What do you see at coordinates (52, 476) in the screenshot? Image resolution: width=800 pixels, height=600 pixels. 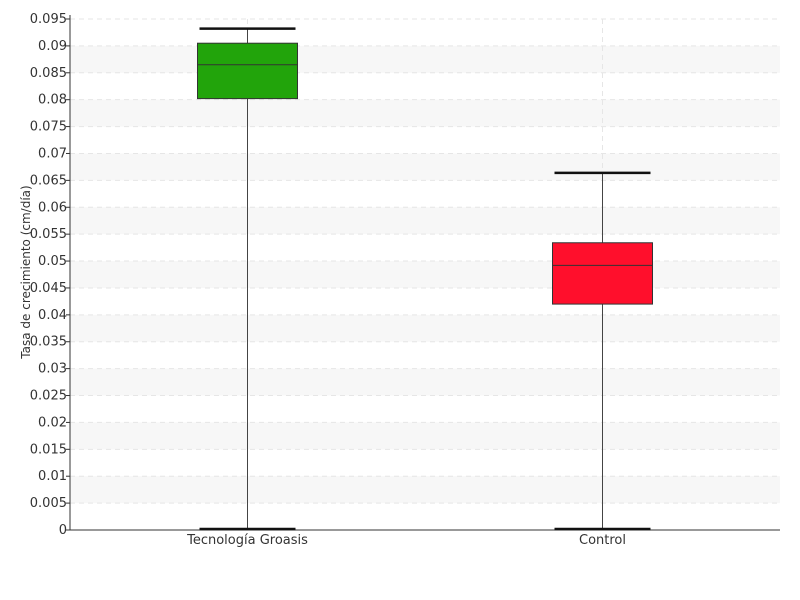 I see `y-tick-label: 0.01` at bounding box center [52, 476].